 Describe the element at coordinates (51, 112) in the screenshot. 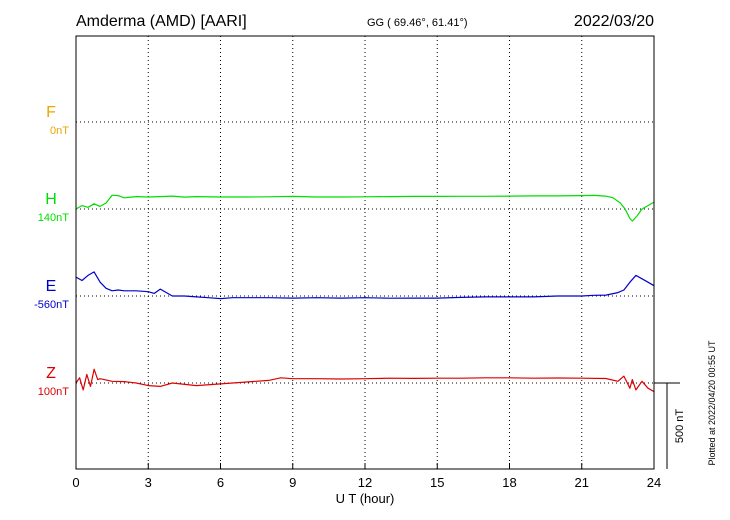

I see `component-name-f: F` at that location.